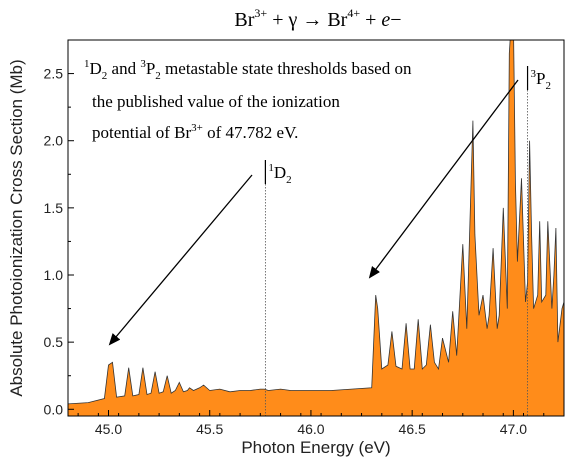 The width and height of the screenshot is (570, 460). What do you see at coordinates (317, 18) in the screenshot?
I see `chart-title: Br3+ + γ → Br4+ + e−` at bounding box center [317, 18].